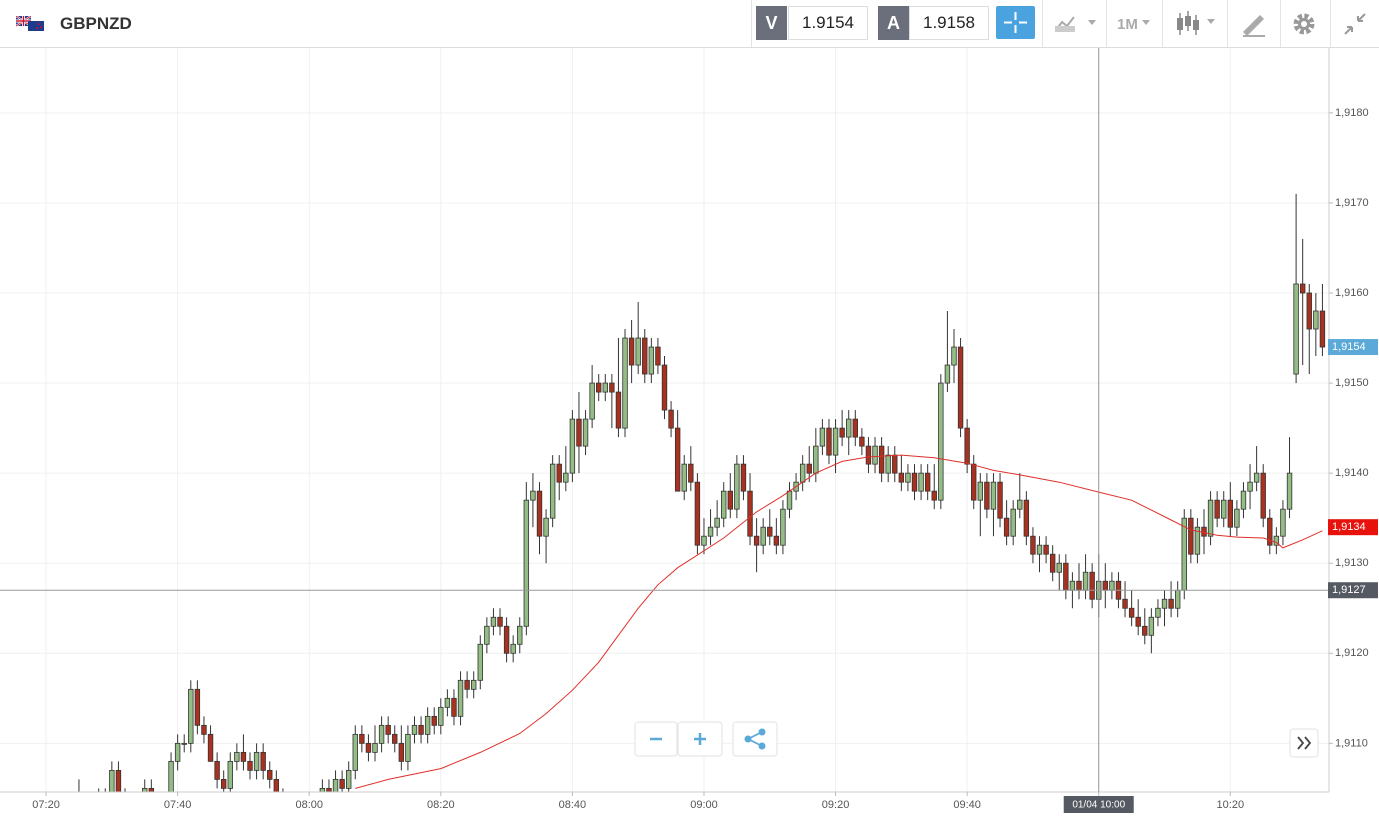 The image size is (1379, 826). I want to click on buy-label: A, so click(893, 23).